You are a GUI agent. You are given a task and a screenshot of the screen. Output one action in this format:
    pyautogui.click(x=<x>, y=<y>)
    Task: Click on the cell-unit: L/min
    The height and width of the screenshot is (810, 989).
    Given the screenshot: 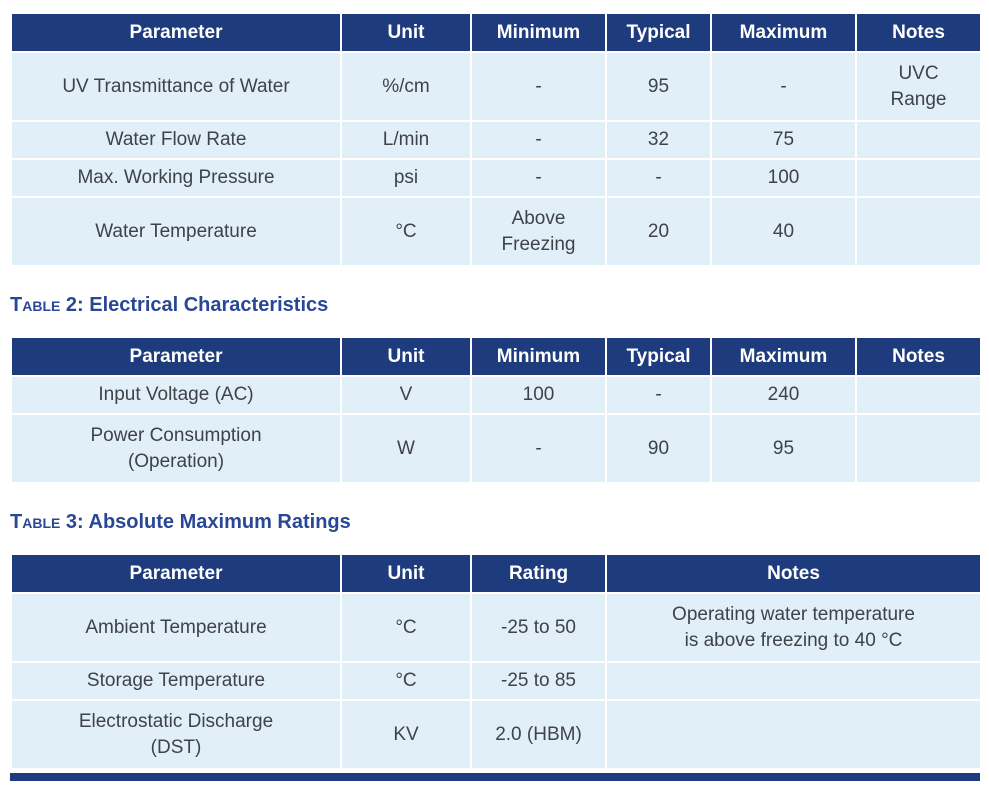 What is the action you would take?
    pyautogui.click(x=406, y=140)
    